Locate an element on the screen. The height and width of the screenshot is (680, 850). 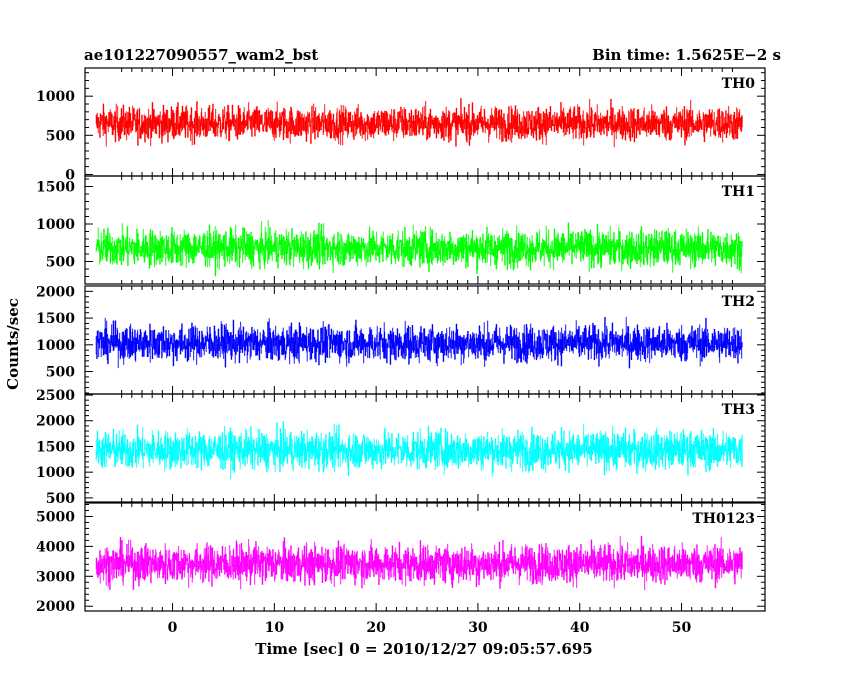
x-axis-title: Time [sec] 0 = 2010/12/27 09:05:57.695 is located at coordinates (423, 649).